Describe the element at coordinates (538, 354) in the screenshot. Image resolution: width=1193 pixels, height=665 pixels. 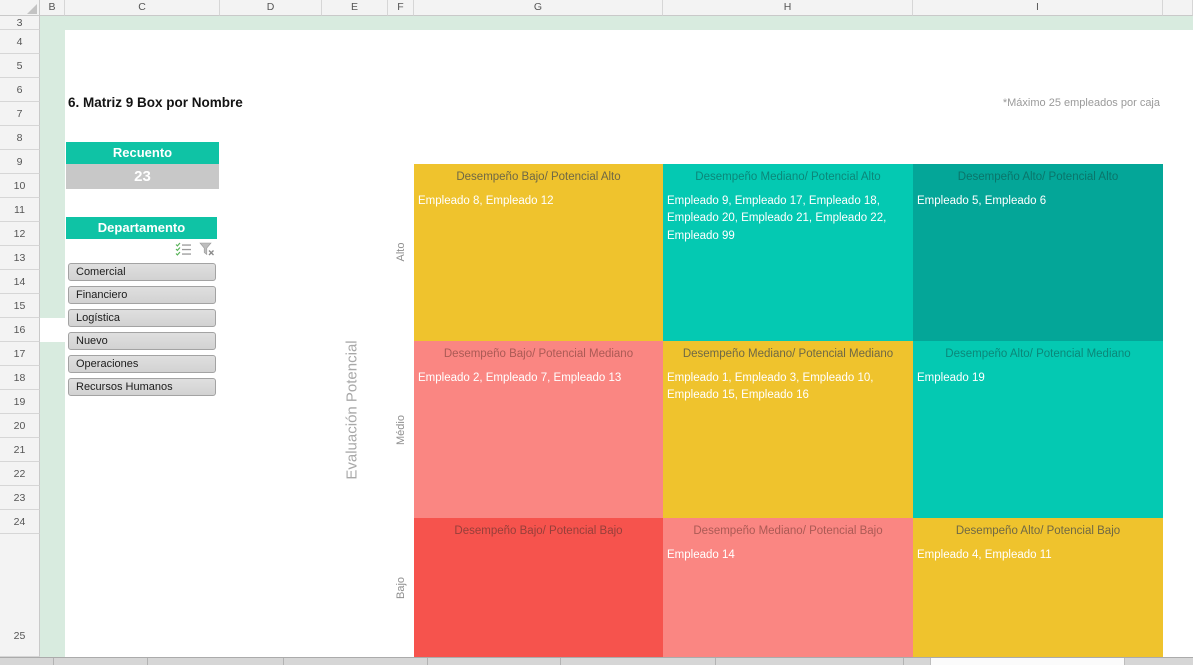
I see `matrix-cell-title: Desempeño Bajo/ Potencial Mediano` at that location.